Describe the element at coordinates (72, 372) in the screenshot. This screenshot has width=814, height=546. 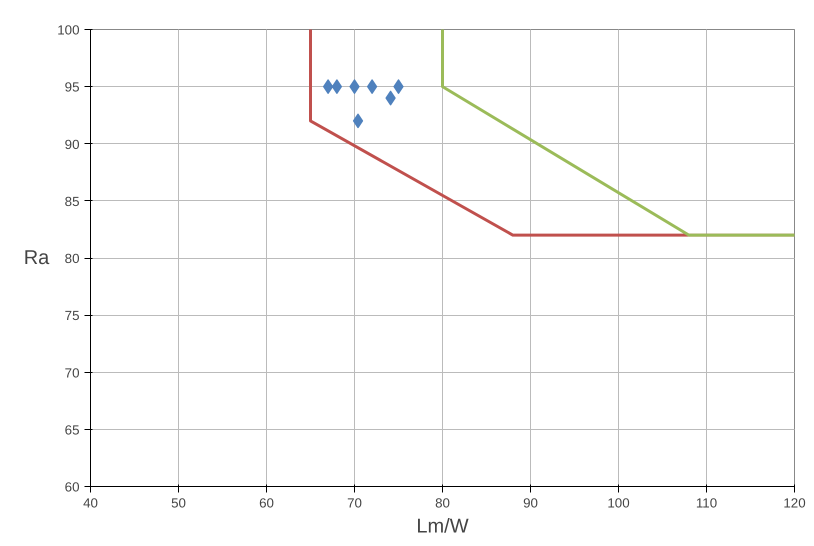
I see `y-tick-label: 70` at that location.